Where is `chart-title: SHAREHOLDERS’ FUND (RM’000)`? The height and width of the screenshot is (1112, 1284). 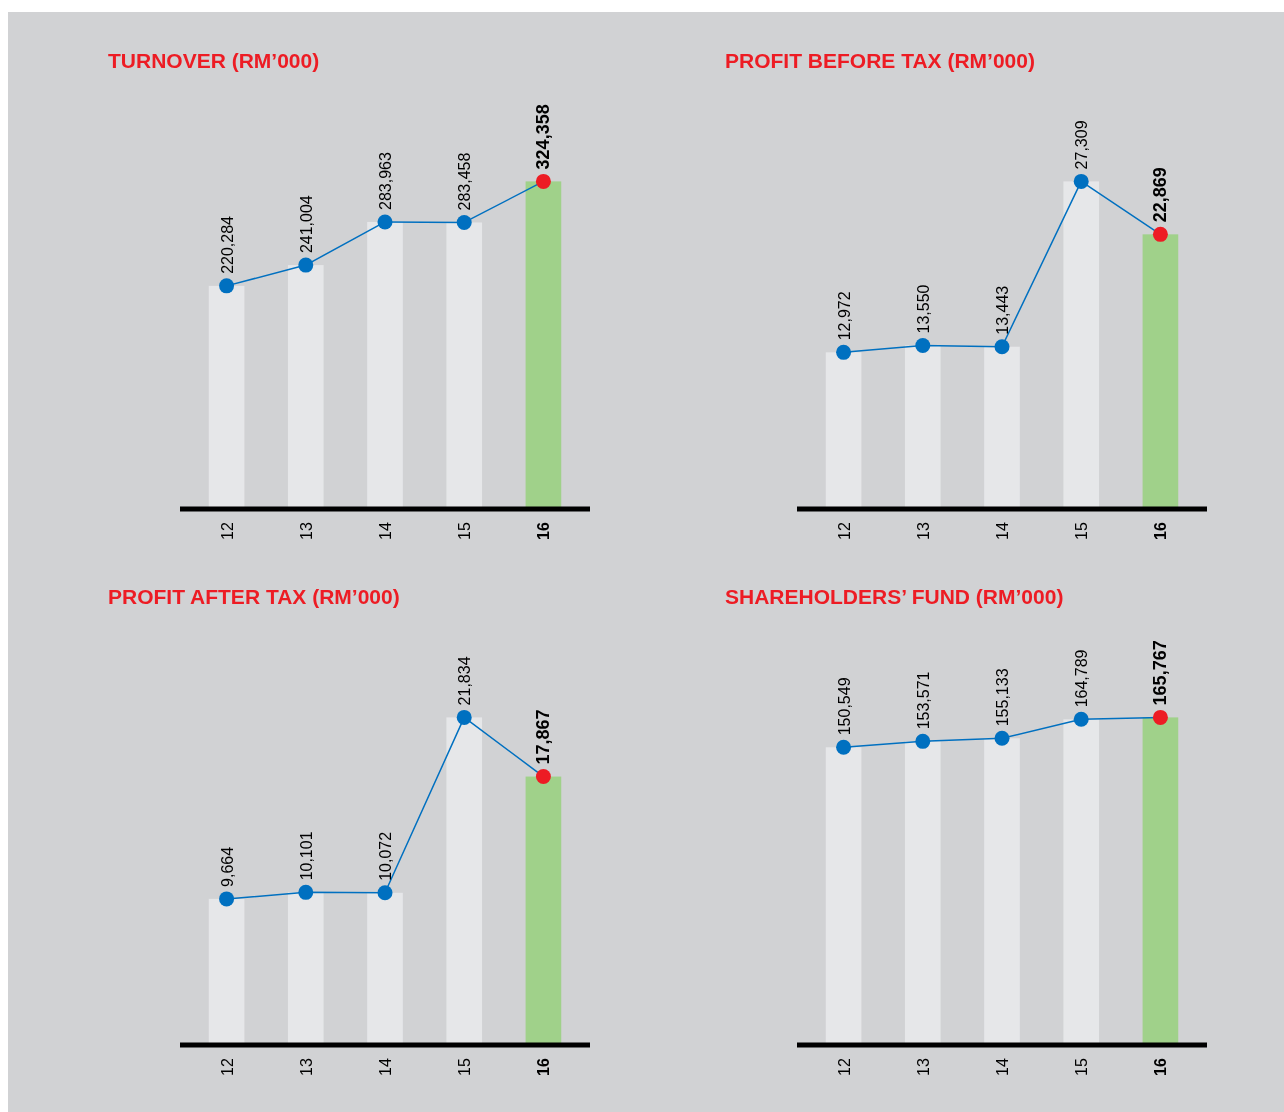
chart-title: SHAREHOLDERS’ FUND (RM’000) is located at coordinates (894, 596).